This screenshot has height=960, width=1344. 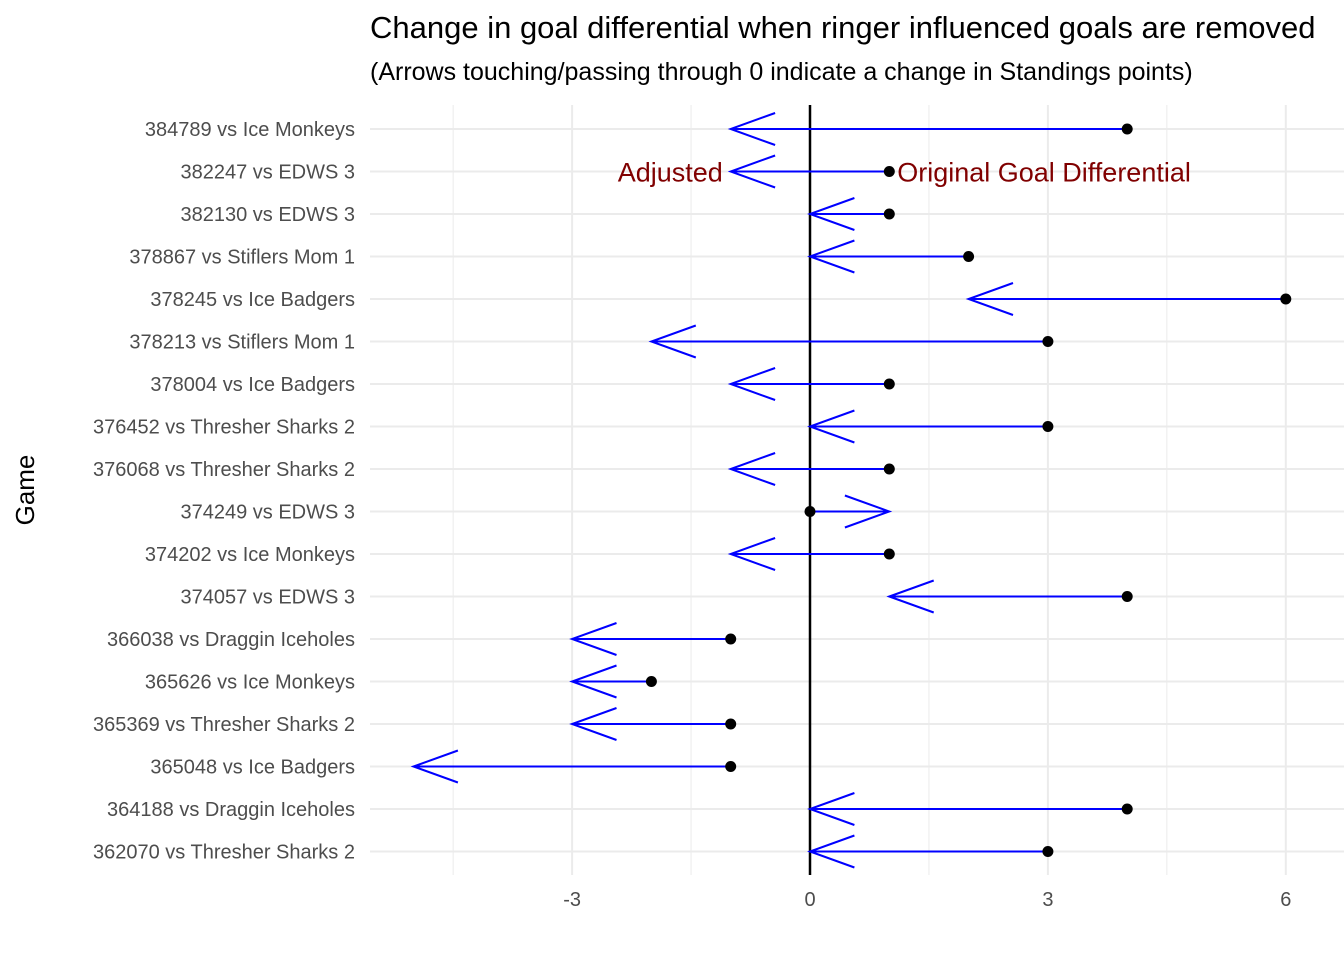 I want to click on y-tick-label: 364188 vs Draggin Iceholes, so click(x=231, y=810).